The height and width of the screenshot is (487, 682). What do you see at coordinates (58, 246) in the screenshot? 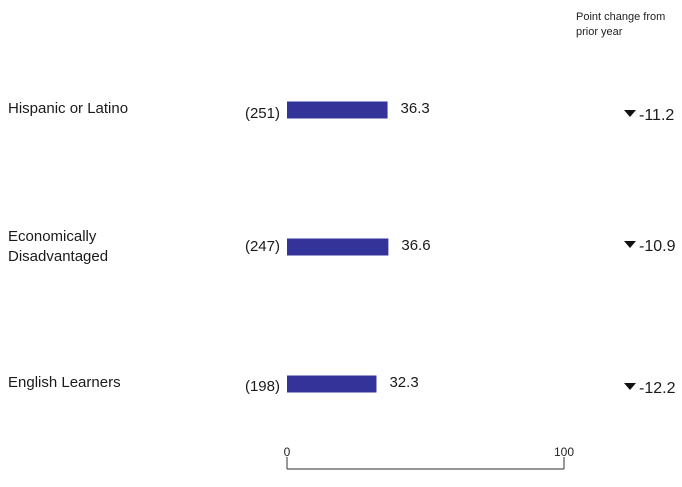
I see `group-label-economically-disadvantaged: Economically Disadvantaged` at bounding box center [58, 246].